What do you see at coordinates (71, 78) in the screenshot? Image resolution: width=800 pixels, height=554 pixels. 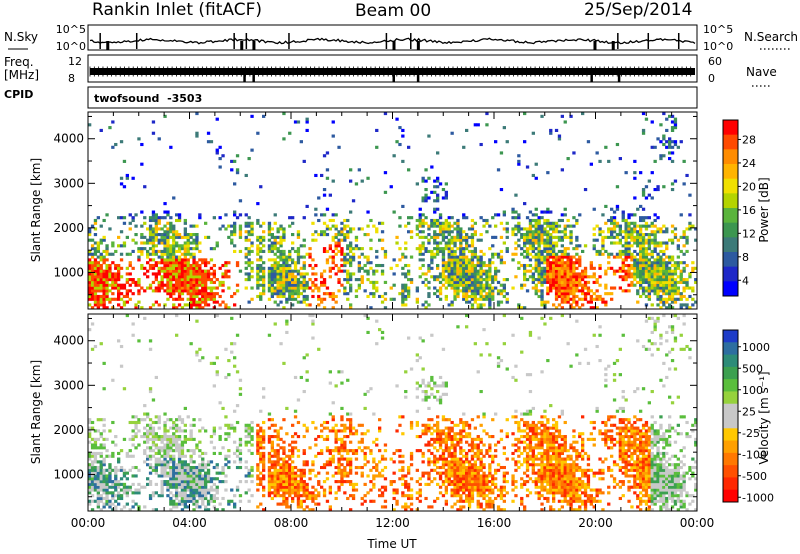 I see `freq-tick-bottom: 8` at bounding box center [71, 78].